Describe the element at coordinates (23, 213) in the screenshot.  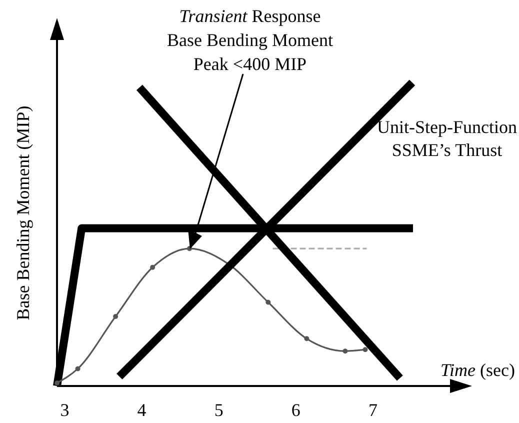
I see `y-axis-title: Base Bending Moment (MIP)` at that location.